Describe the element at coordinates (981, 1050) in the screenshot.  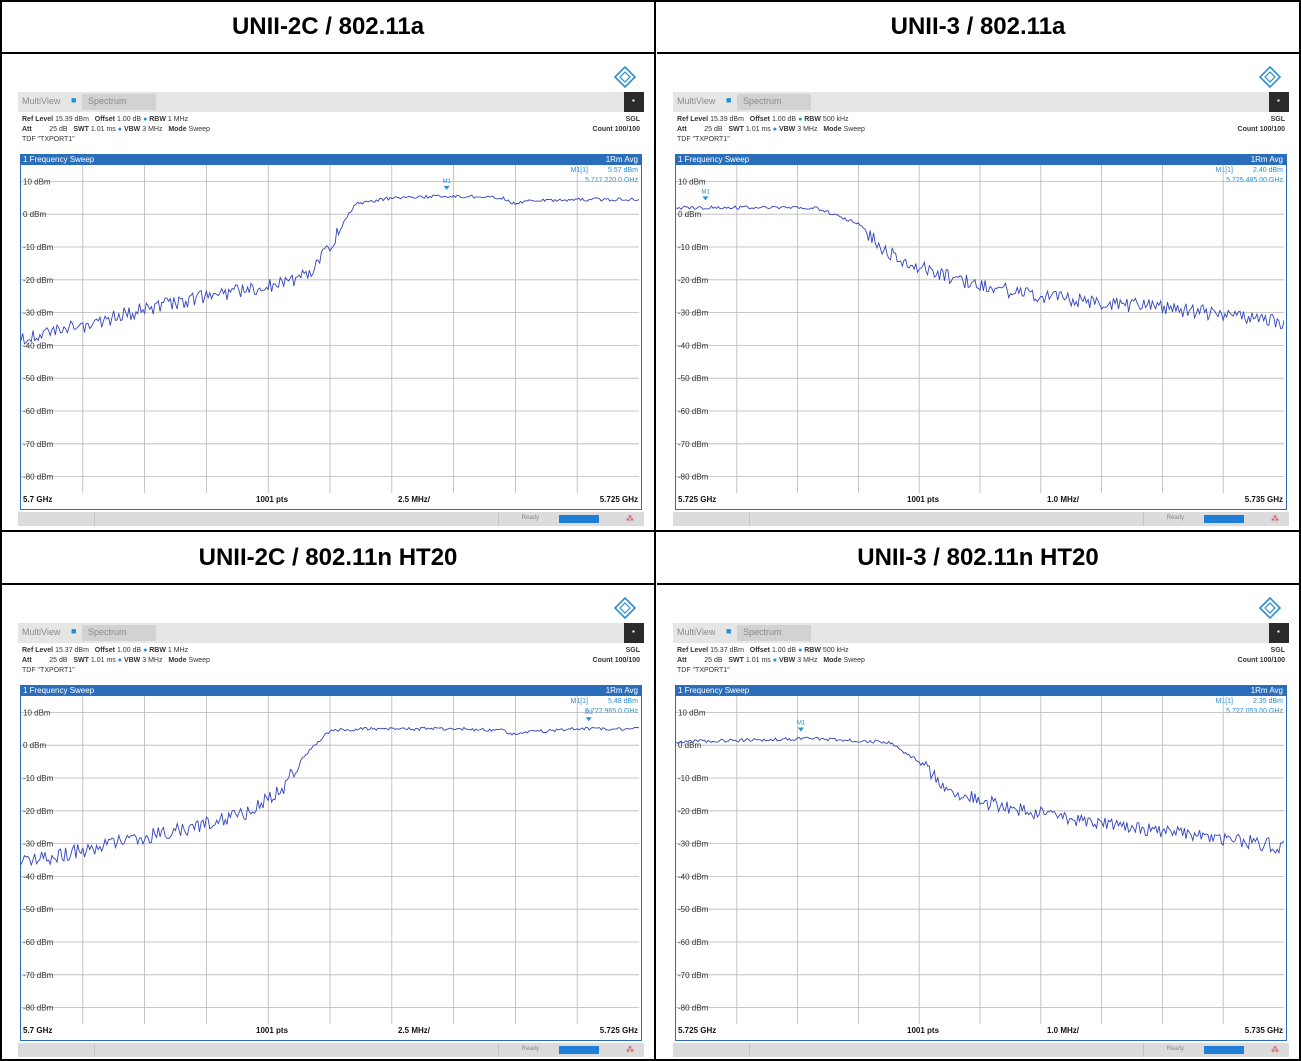
I see `status-bar: Ready ⁂` at that location.